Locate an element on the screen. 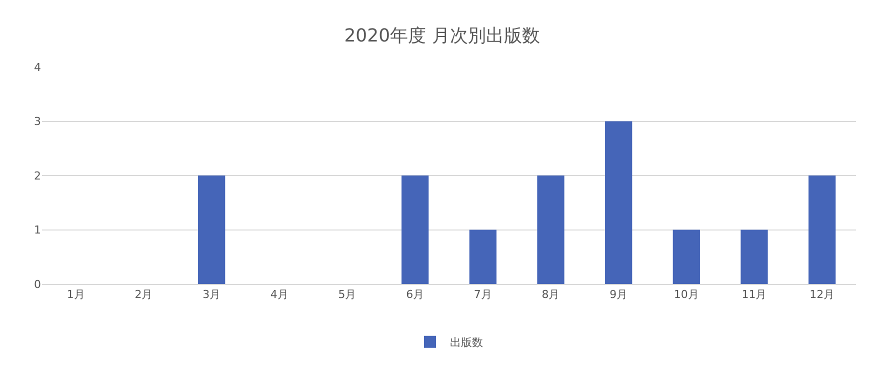 The height and width of the screenshot is (369, 884). x-tick-label: 10月 is located at coordinates (686, 295).